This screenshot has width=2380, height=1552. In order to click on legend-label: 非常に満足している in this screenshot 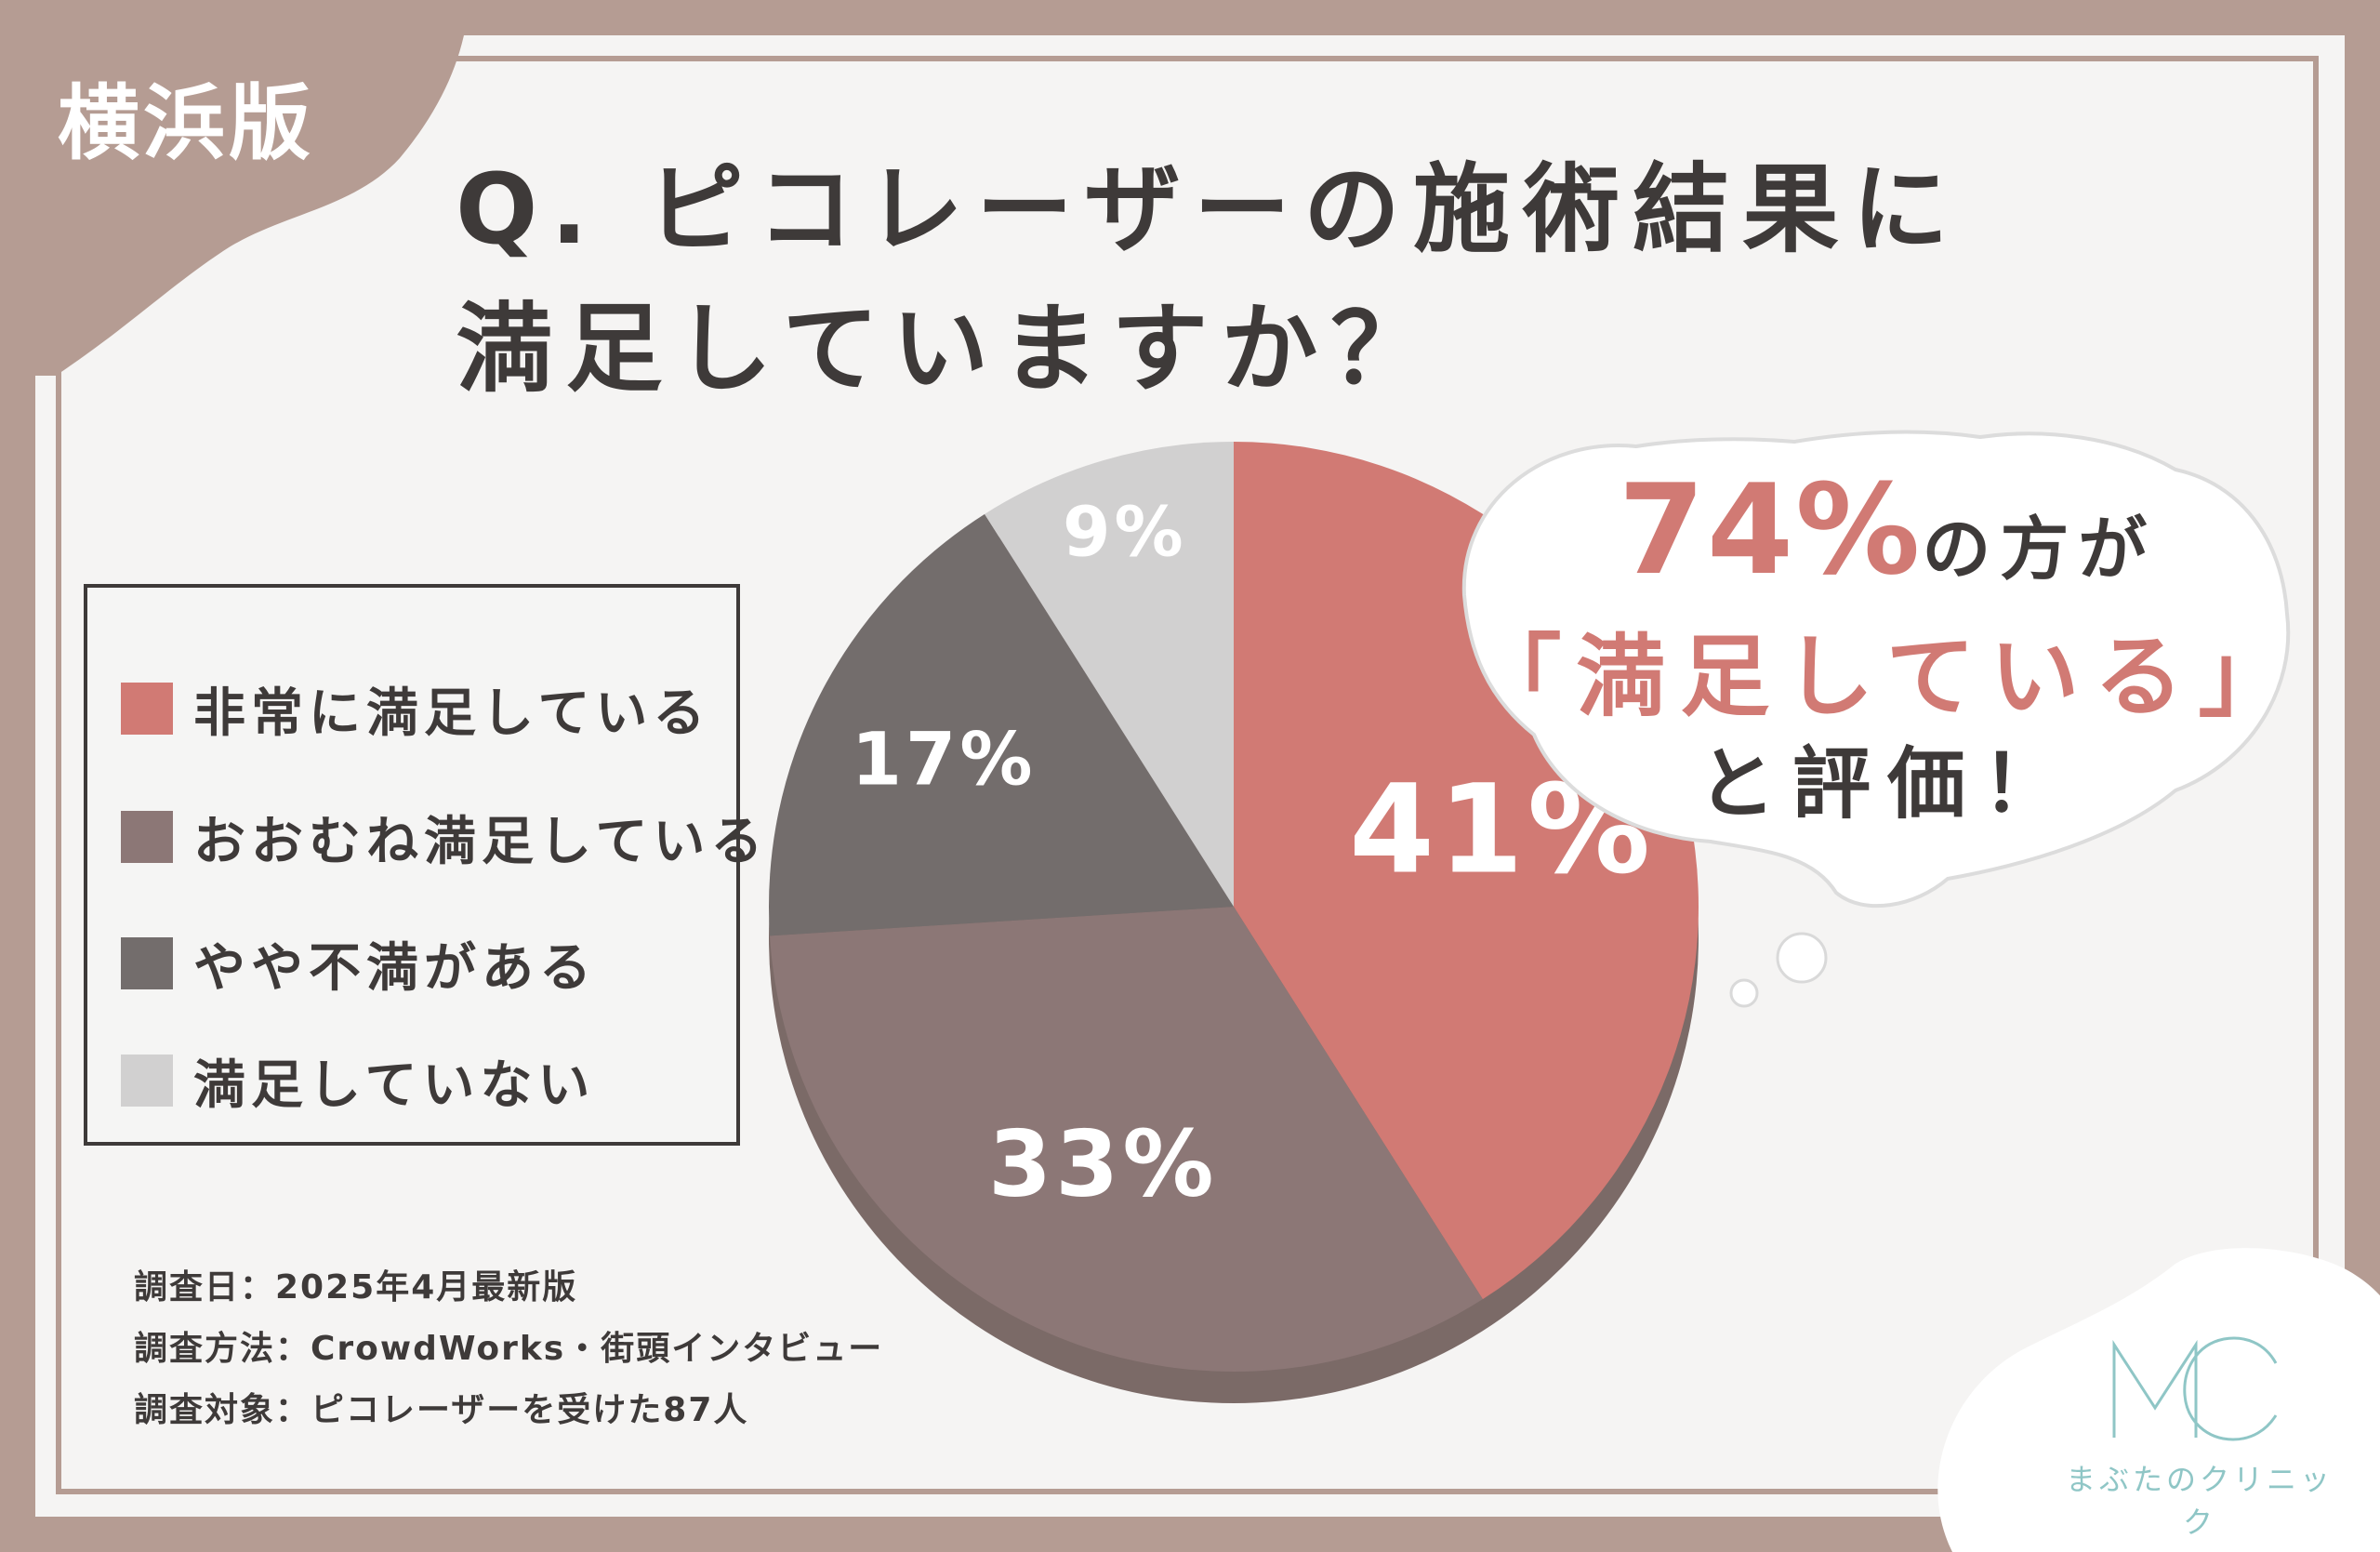, I will do `click(452, 713)`.